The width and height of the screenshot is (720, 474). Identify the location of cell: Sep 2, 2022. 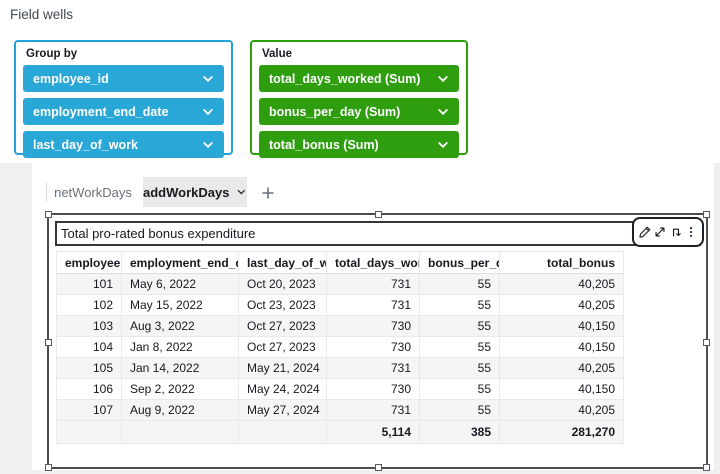
(180, 389).